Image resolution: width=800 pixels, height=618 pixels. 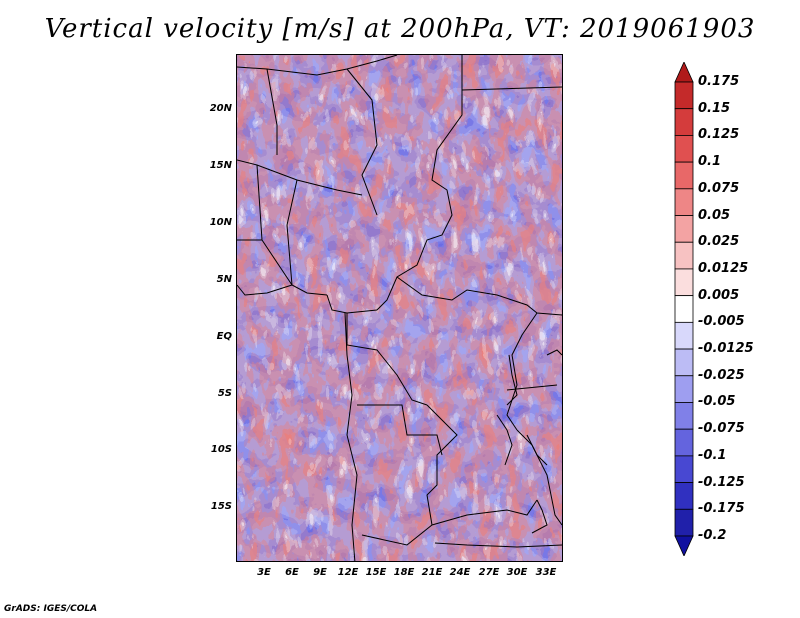 What do you see at coordinates (460, 572) in the screenshot?
I see `lon-label-24e: 24E` at bounding box center [460, 572].